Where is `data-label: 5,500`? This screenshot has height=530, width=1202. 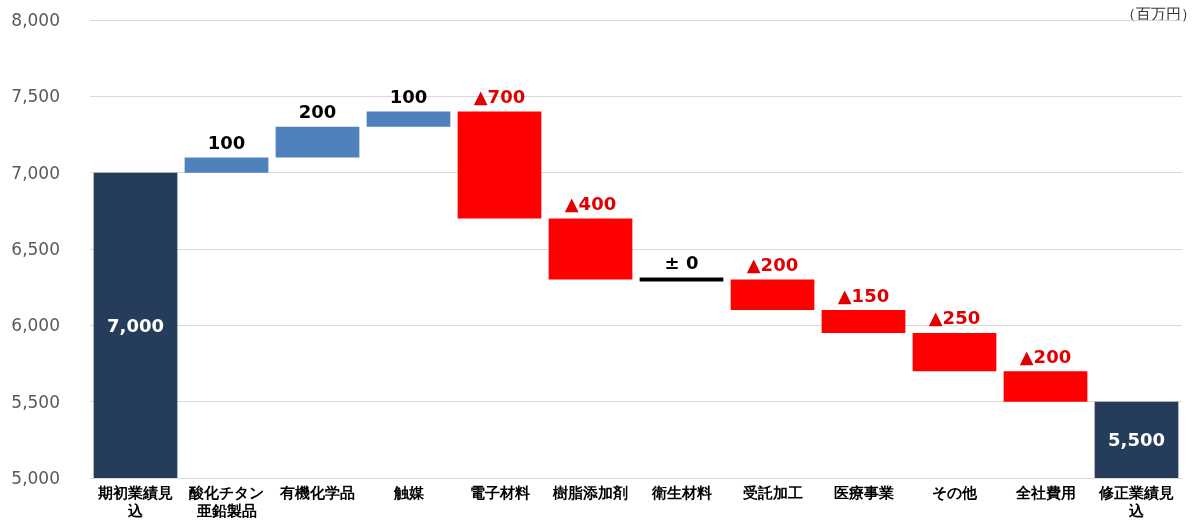 data-label: 5,500 is located at coordinates (1136, 440).